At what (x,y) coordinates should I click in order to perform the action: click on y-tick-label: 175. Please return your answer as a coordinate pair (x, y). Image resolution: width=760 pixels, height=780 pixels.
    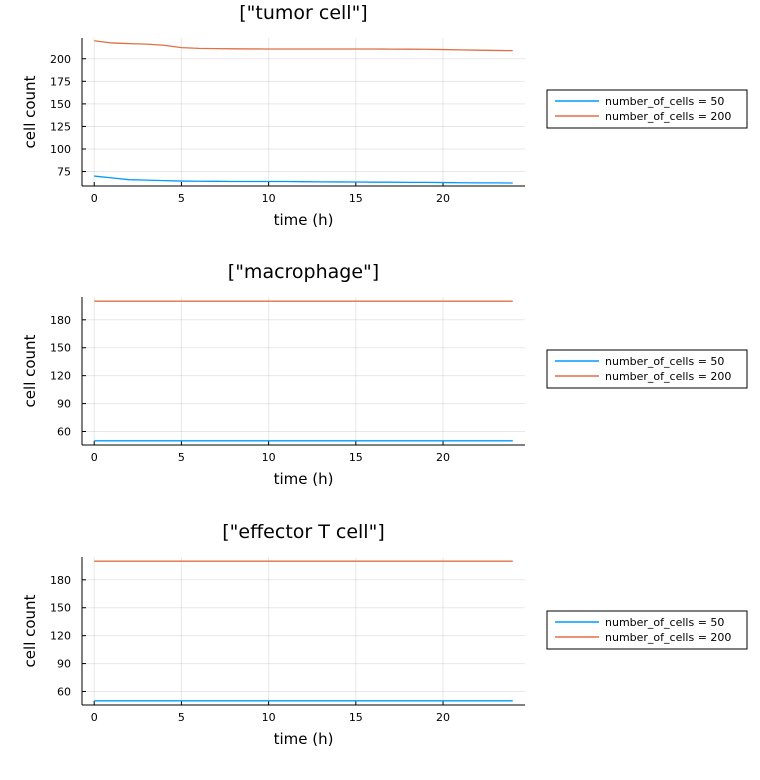
    Looking at the image, I should click on (60, 81).